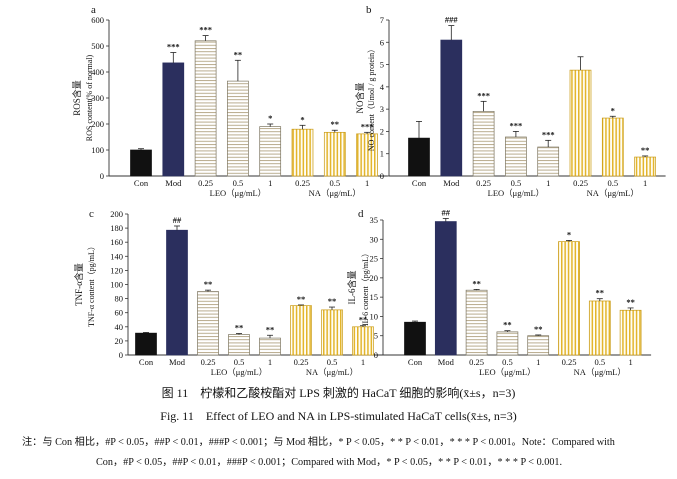 This screenshot has height=479, width=677. Describe the element at coordinates (630, 362) in the screenshot. I see `panel-d-category-label-7: 1` at that location.